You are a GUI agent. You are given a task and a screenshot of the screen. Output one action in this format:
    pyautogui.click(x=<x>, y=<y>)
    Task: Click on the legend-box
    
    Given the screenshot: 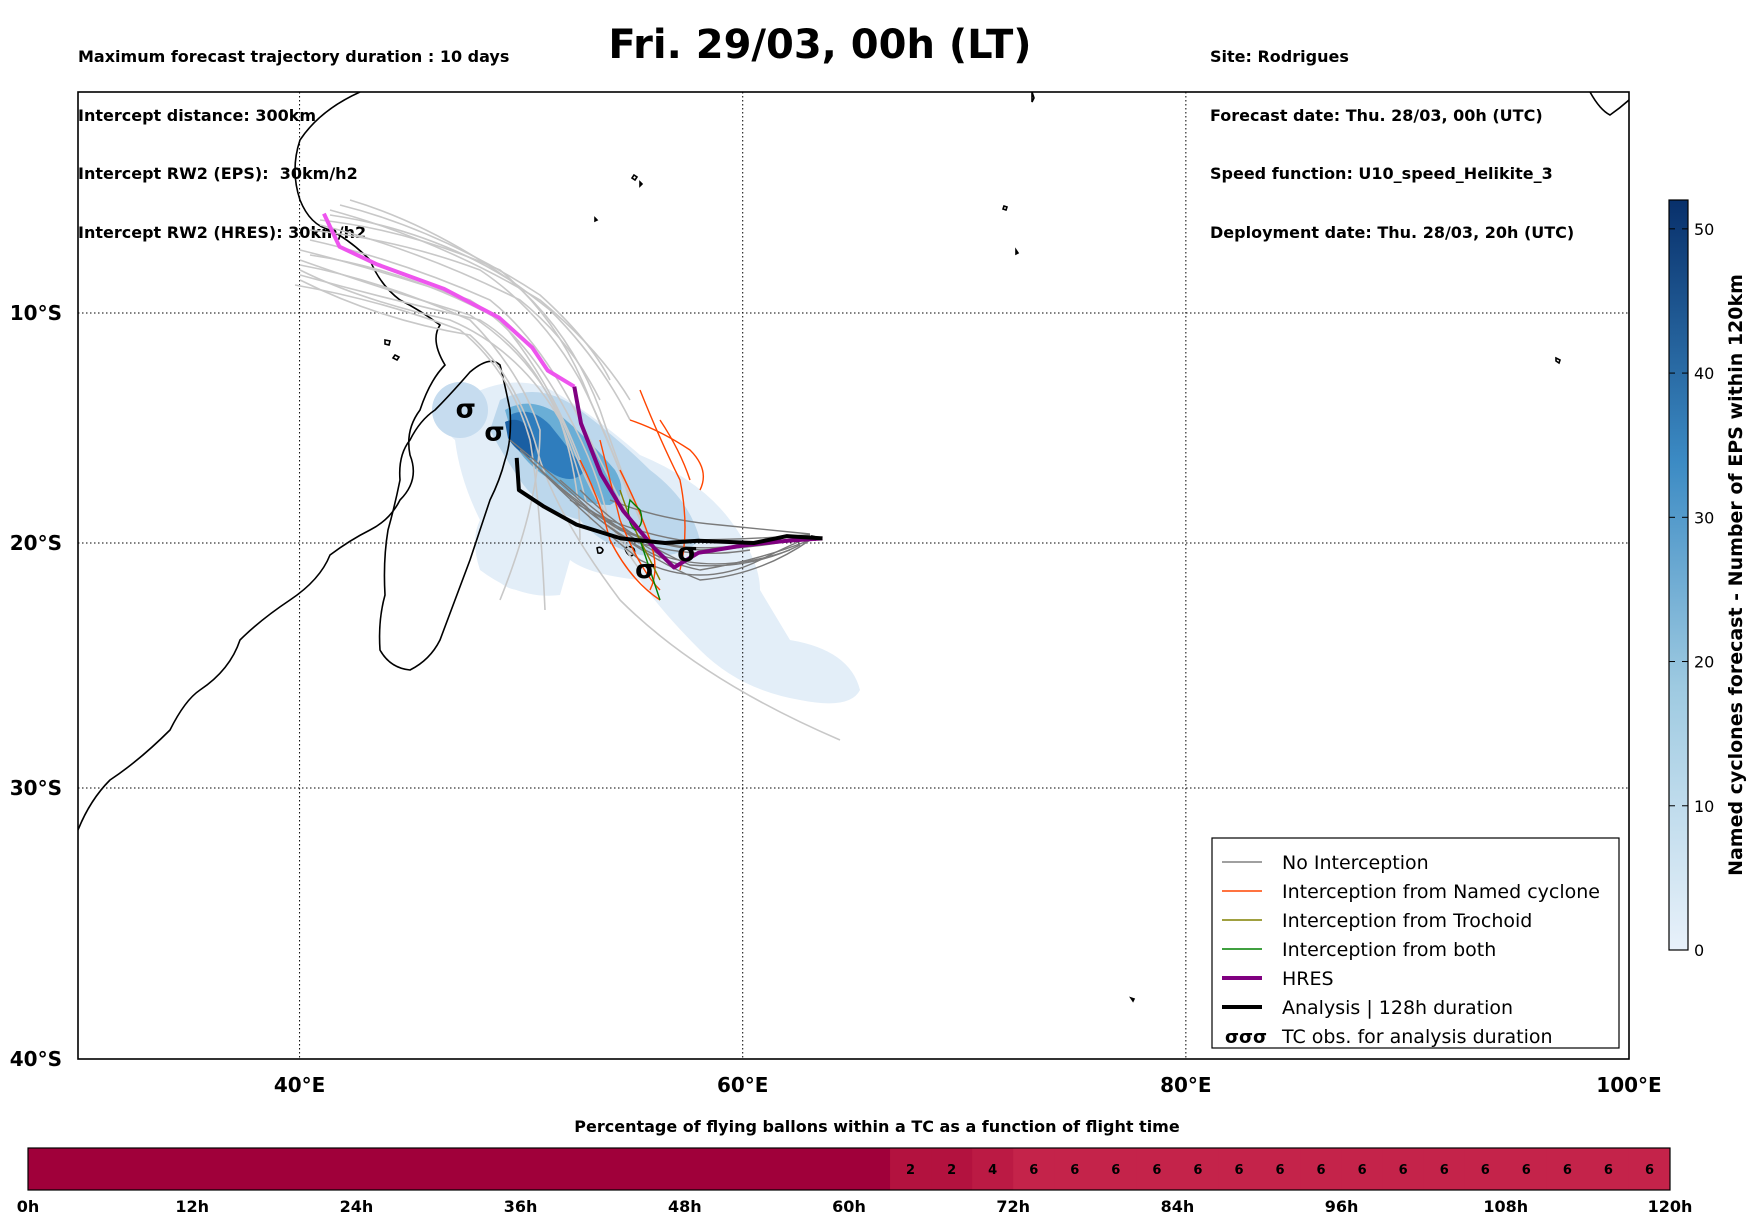 What is the action you would take?
    pyautogui.click(x=1415, y=943)
    